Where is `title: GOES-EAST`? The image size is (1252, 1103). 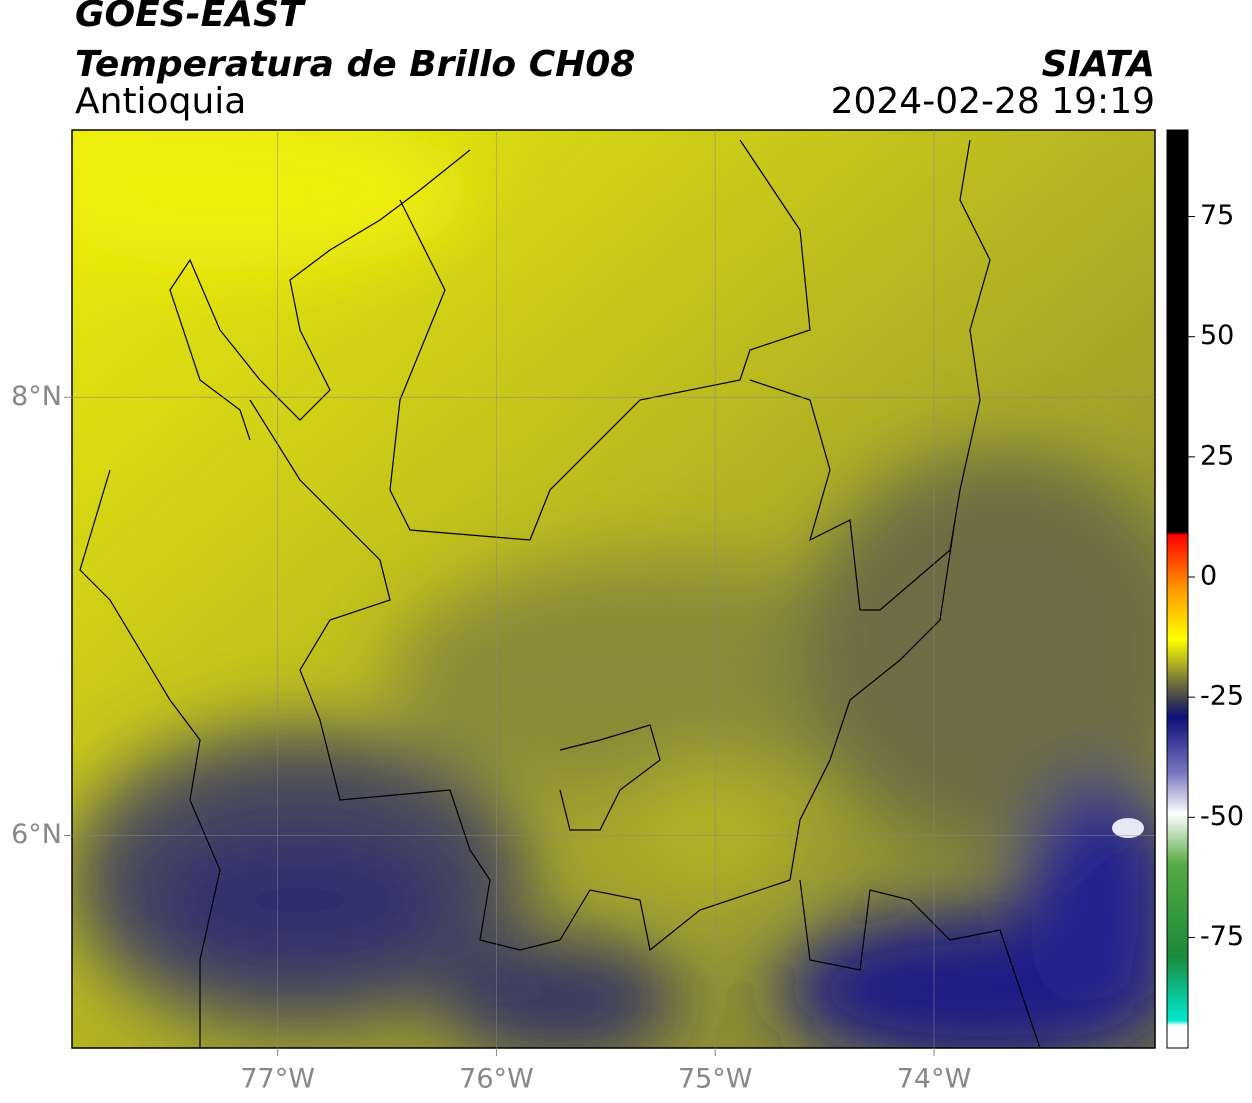 title: GOES-EAST is located at coordinates (190, 17).